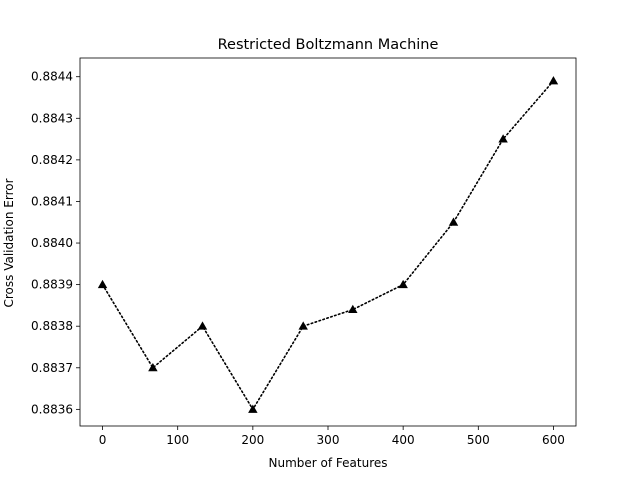 The height and width of the screenshot is (480, 640). I want to click on y-tick-label: 0.8844, so click(52, 77).